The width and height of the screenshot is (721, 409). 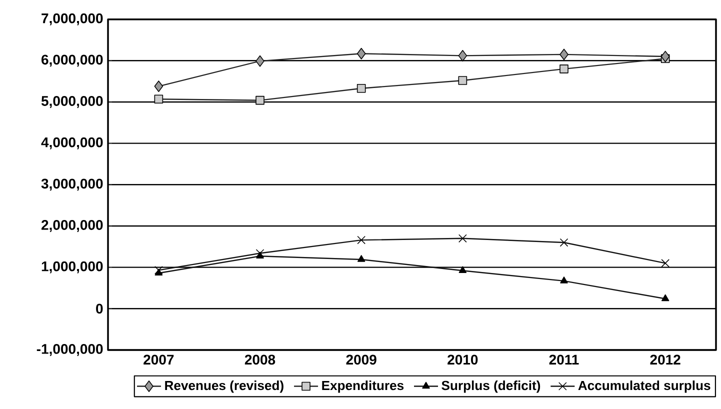 I want to click on y-tick-label: 5,000,000, so click(x=72, y=102).